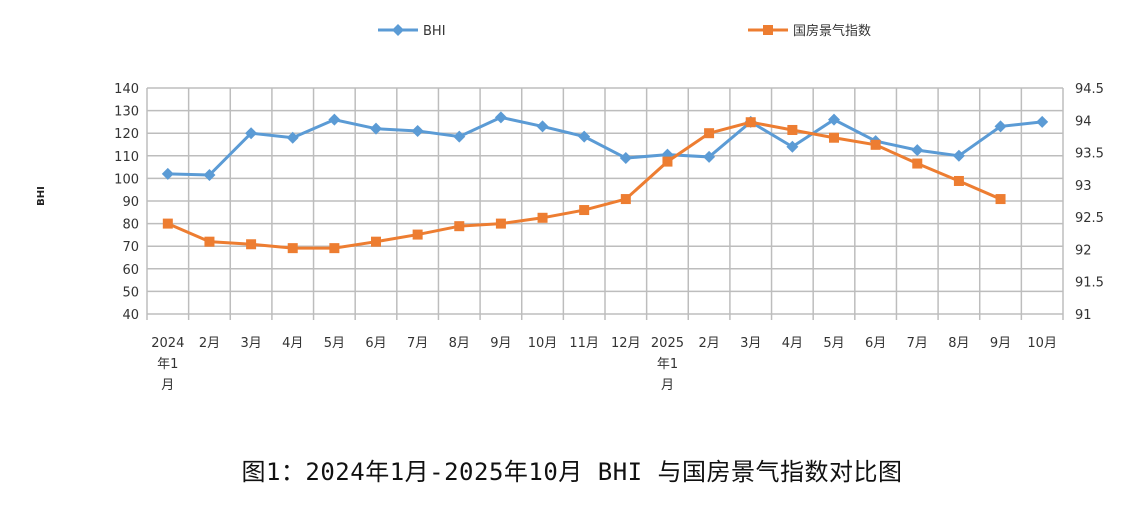 This screenshot has height=516, width=1144. What do you see at coordinates (832, 31) in the screenshot?
I see `legend-label: 国房景气指数` at bounding box center [832, 31].